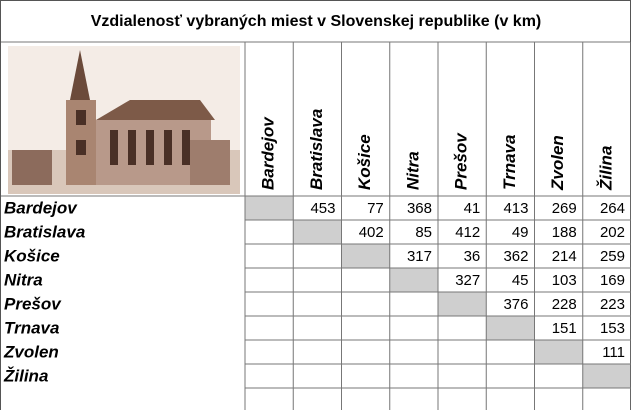 The width and height of the screenshot is (631, 410). What do you see at coordinates (268, 153) in the screenshot?
I see `column-header: Bardejov` at bounding box center [268, 153].